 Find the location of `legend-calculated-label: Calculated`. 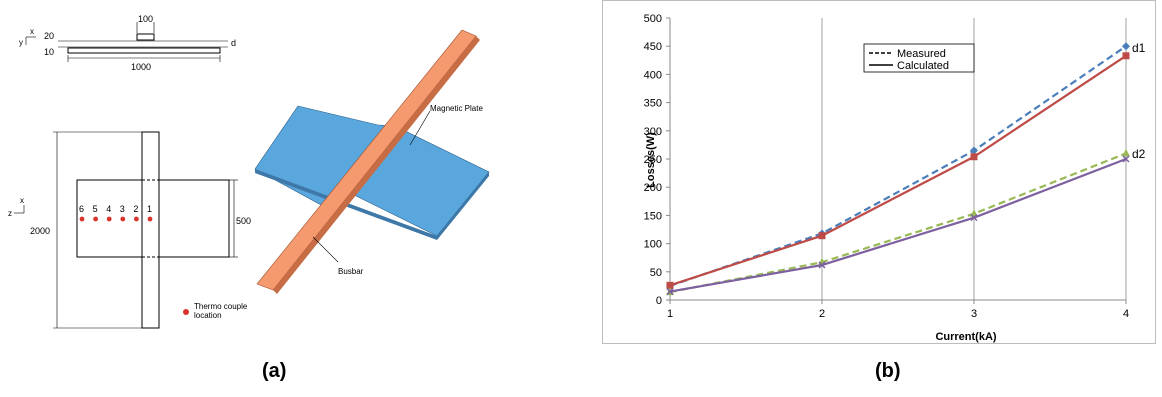

legend-calculated-label: Calculated is located at coordinates (923, 66).